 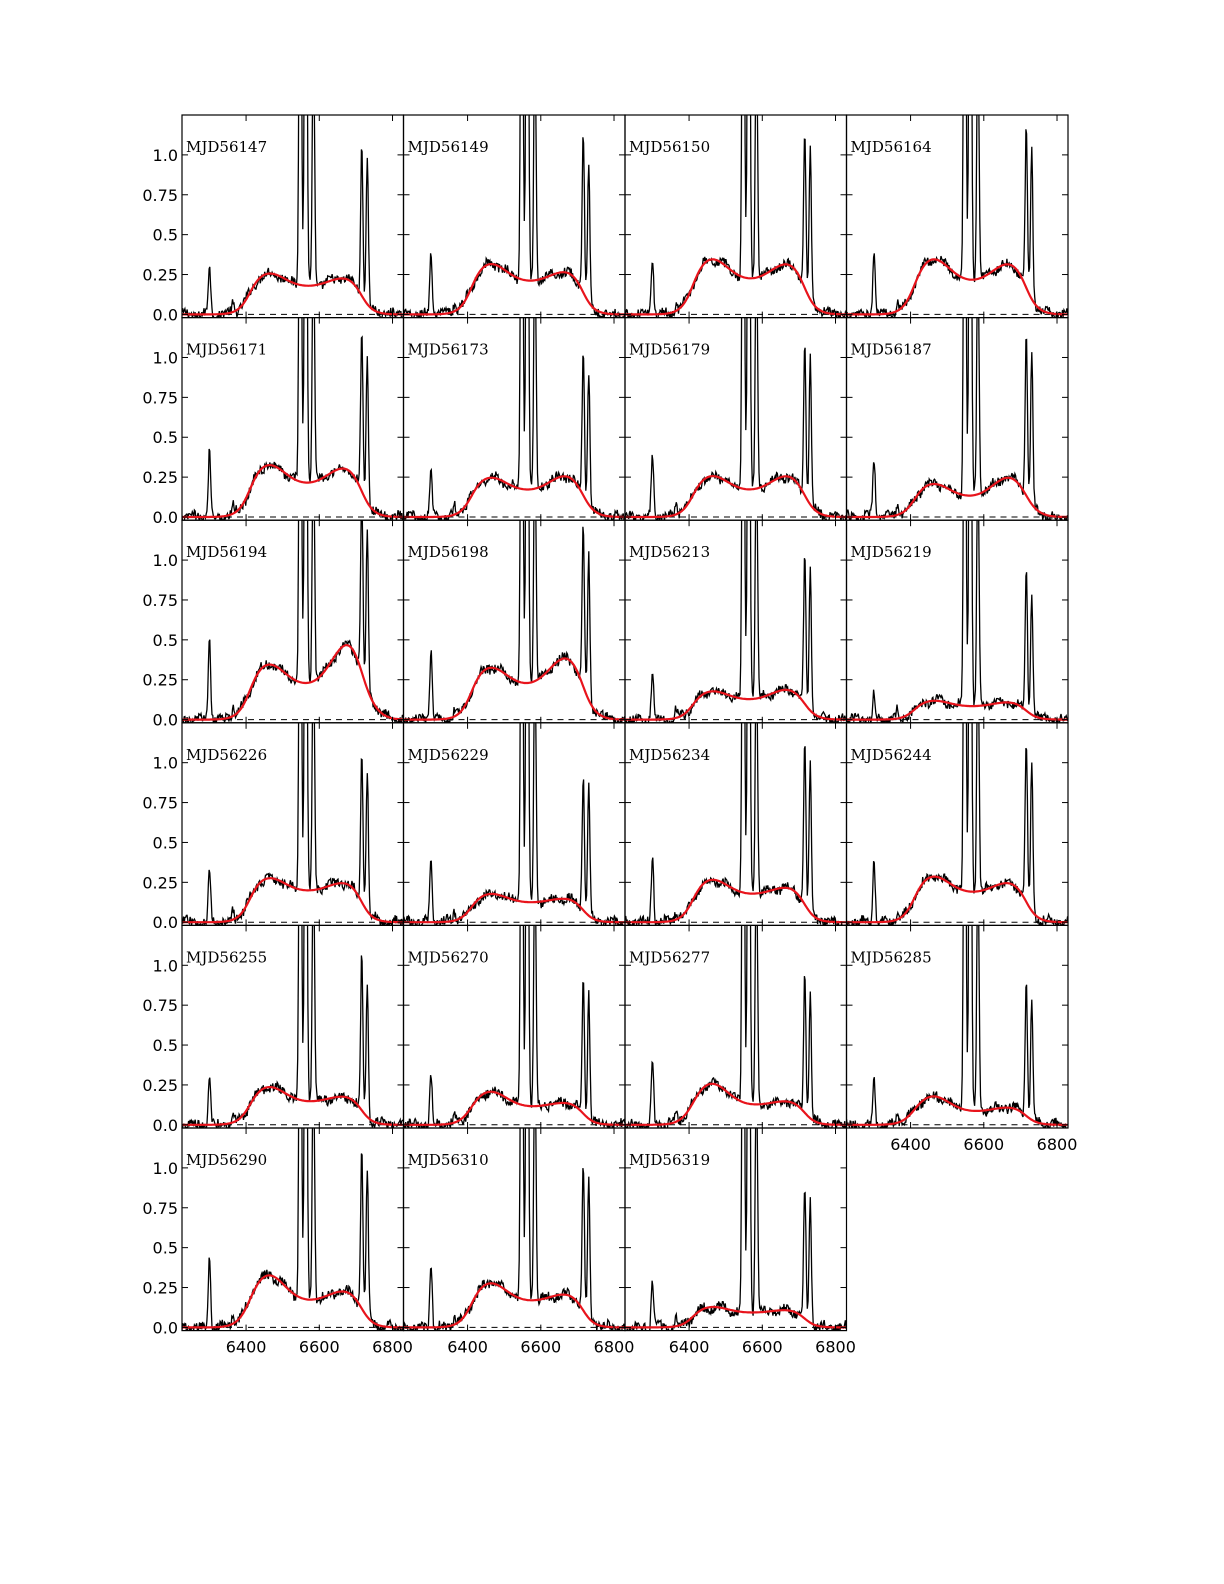 I want to click on spectrum-panel: MJD56198, so click(x=514, y=621).